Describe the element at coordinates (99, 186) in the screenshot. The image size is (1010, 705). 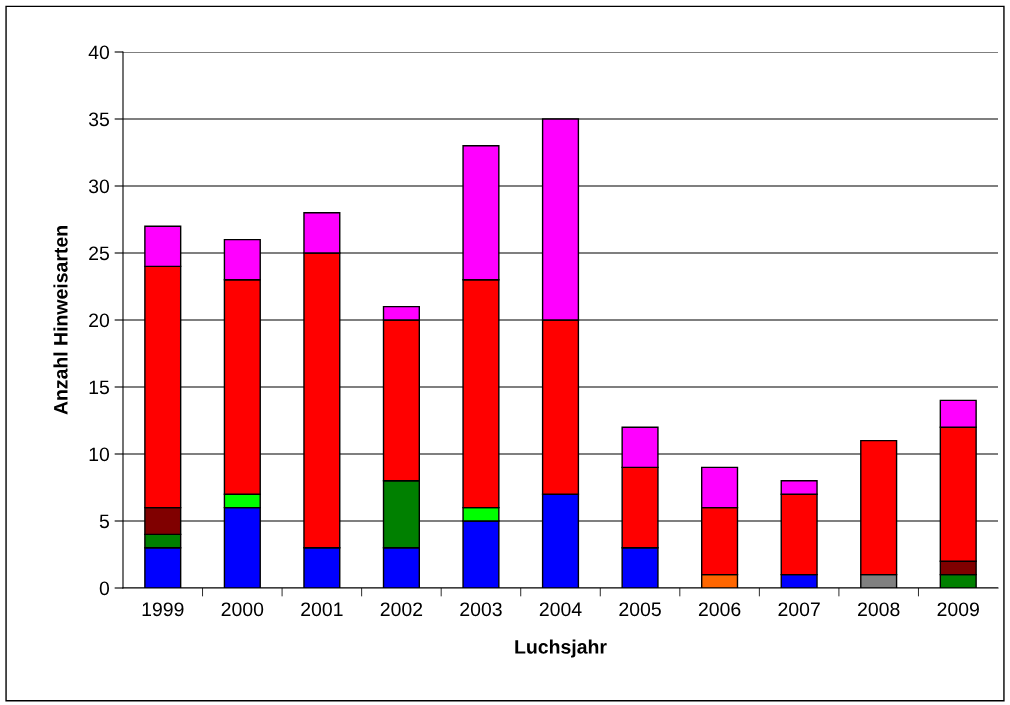
I see `y-tick-label: 30` at that location.